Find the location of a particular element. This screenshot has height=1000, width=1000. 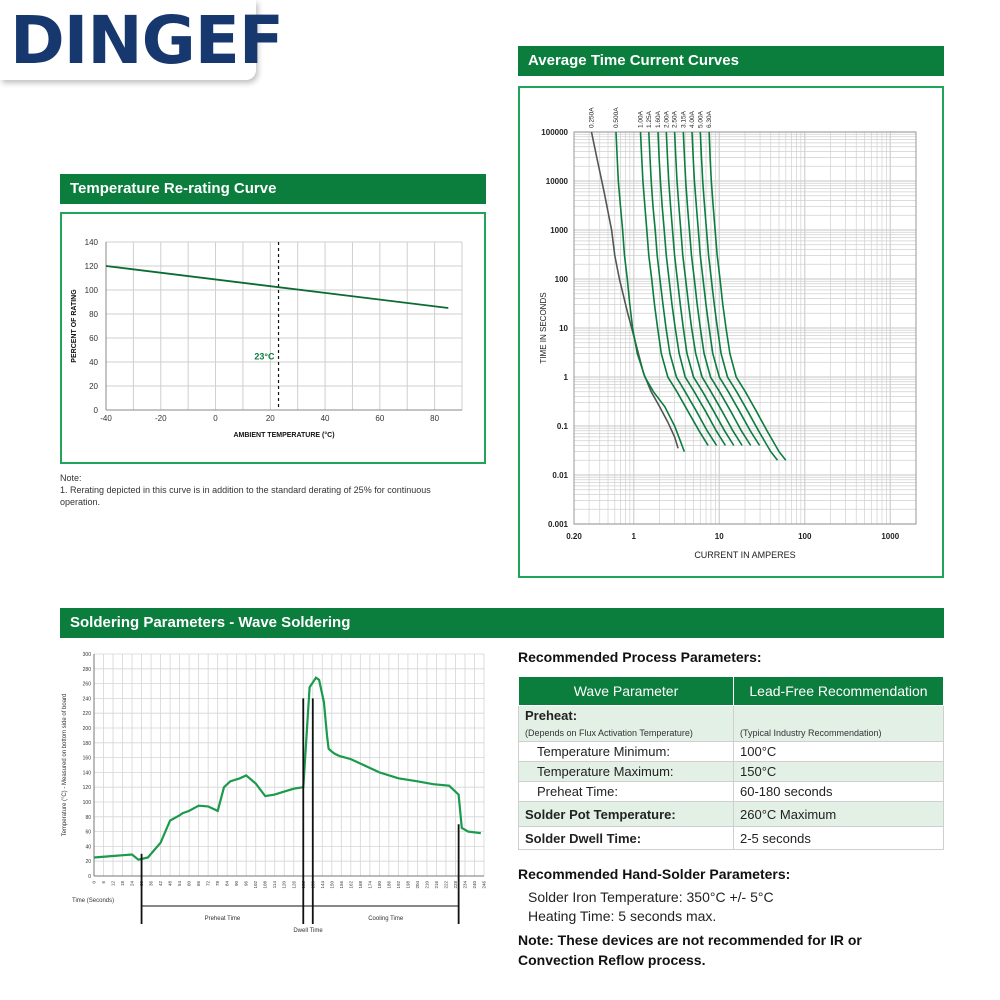

series-line-5.00A is located at coordinates (739, 296).